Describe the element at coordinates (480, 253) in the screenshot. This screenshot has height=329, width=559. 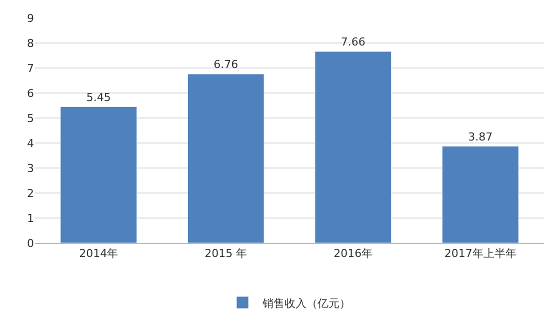
I see `x-tick-label: 2017年上半年` at that location.